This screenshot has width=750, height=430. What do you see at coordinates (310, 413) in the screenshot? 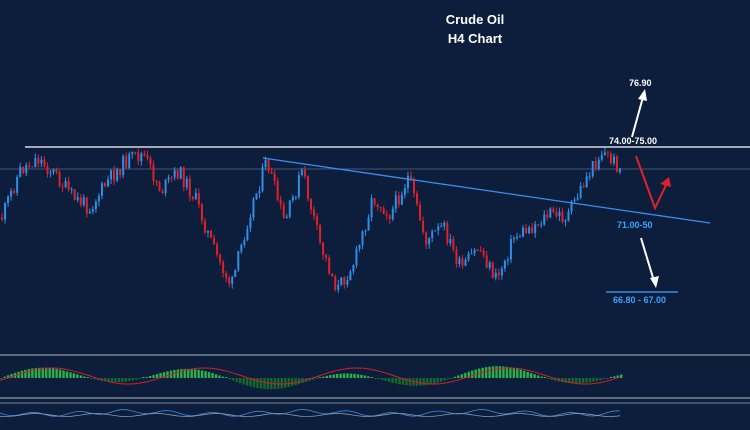
I see `oscillator-line` at bounding box center [310, 413].